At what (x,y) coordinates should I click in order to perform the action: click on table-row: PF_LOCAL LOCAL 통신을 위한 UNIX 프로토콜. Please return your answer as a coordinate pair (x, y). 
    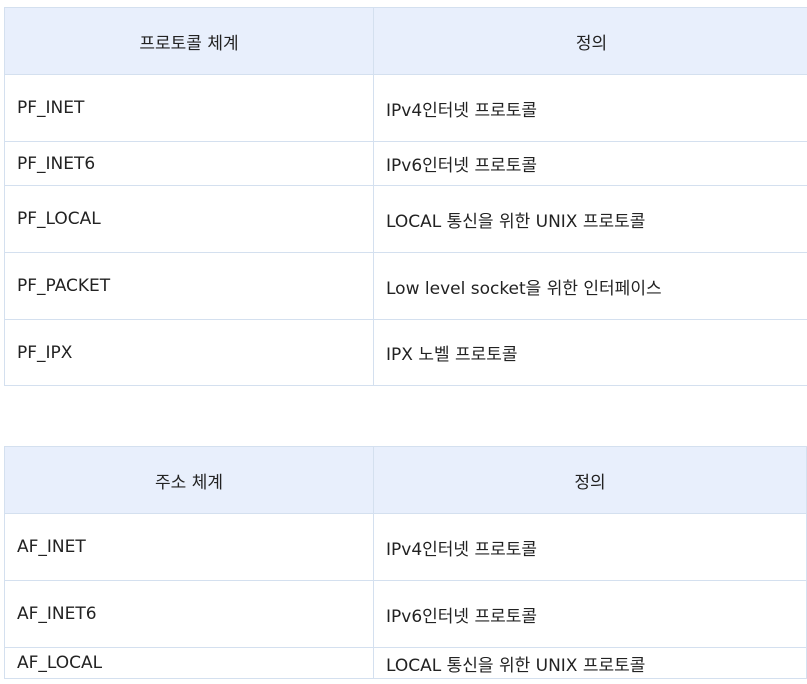
    Looking at the image, I should click on (405, 219).